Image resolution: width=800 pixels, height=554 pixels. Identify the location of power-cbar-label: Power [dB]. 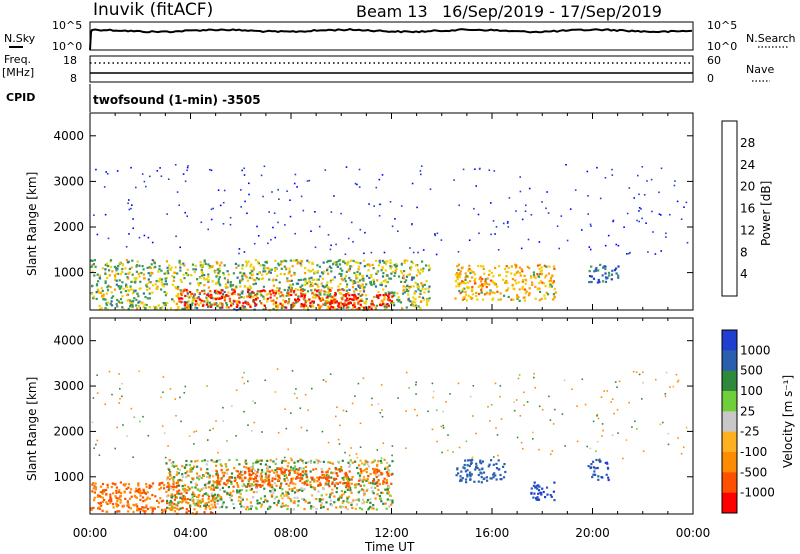
(766, 213).